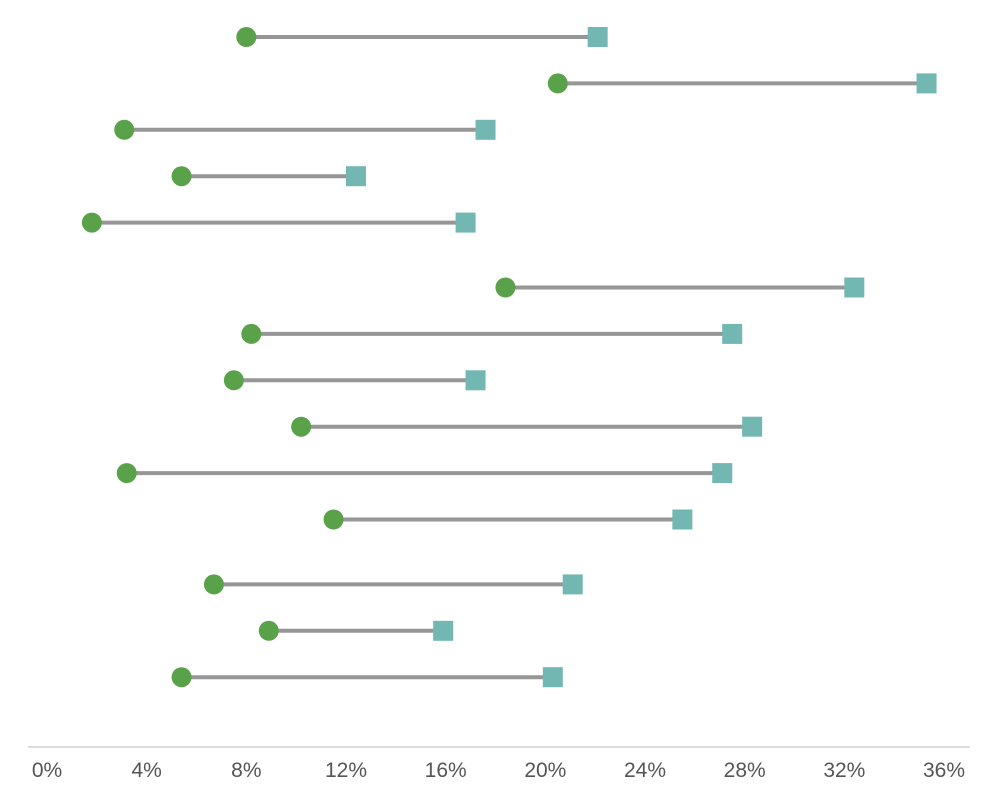  Describe the element at coordinates (545, 770) in the screenshot. I see `x-tick-label: 20%` at that location.